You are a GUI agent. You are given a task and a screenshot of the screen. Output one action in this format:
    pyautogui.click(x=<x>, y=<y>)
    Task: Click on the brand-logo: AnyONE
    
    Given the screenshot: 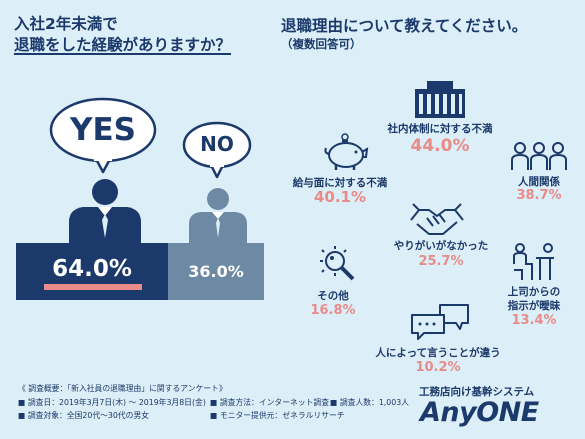 What is the action you would take?
    pyautogui.click(x=479, y=412)
    